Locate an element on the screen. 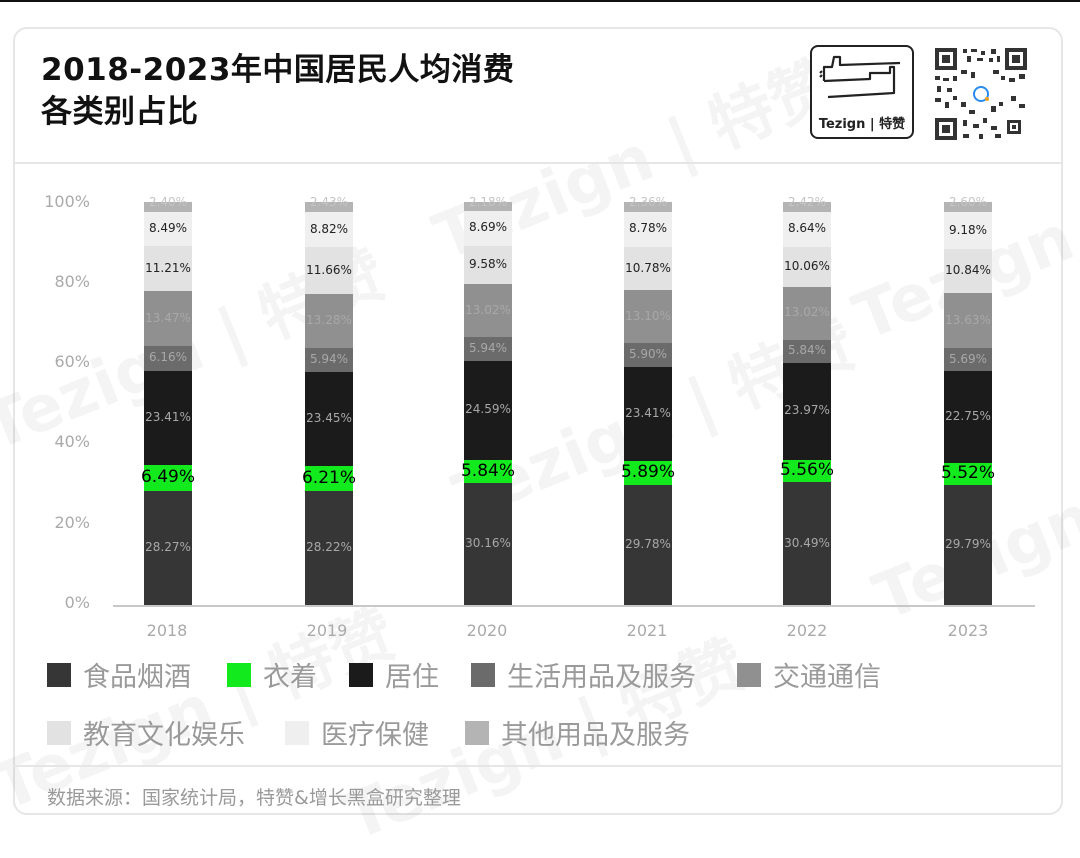  segment-label: 10.84% is located at coordinates (968, 270).